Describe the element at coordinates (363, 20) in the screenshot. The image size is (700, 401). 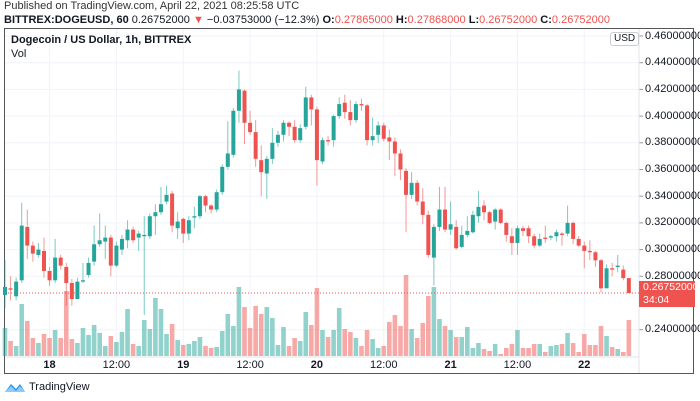
I see `open-value: 0.27865000` at that location.